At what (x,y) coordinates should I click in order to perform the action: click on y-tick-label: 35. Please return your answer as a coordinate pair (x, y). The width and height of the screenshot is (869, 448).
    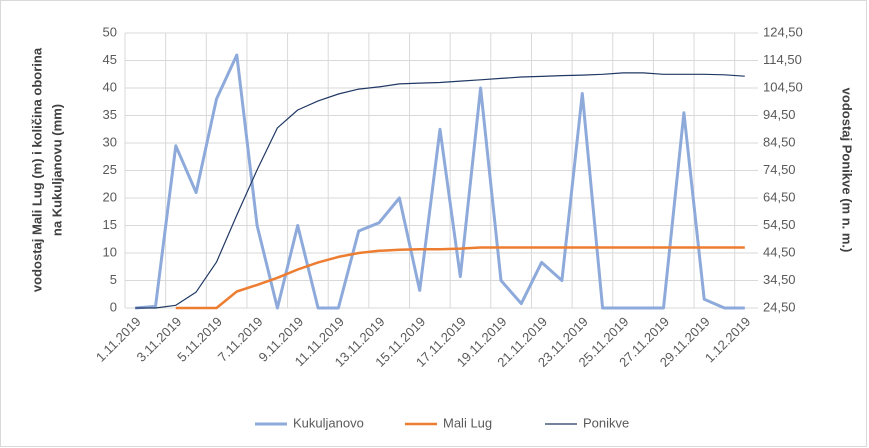
    Looking at the image, I should click on (110, 114).